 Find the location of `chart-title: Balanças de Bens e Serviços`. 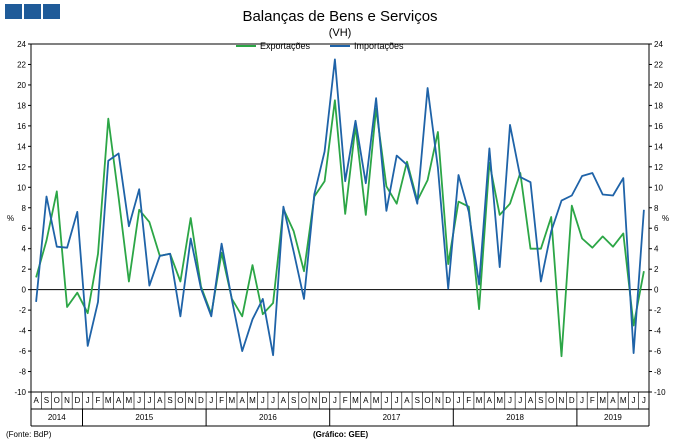

chart-title: Balanças de Bens e Serviços is located at coordinates (340, 16).